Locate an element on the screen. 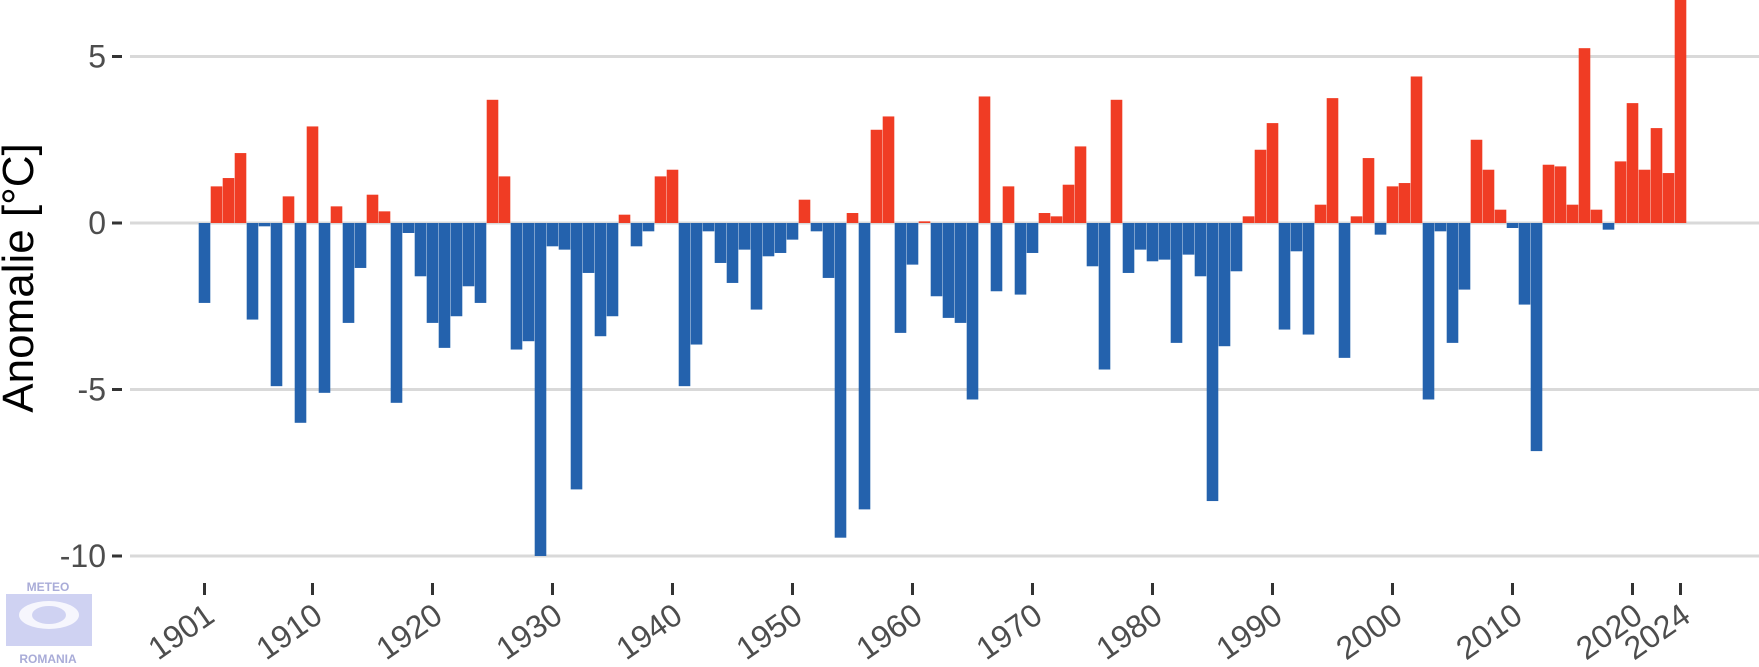 This screenshot has height=667, width=1759. y-tick-label--5: -5 is located at coordinates (92, 390).